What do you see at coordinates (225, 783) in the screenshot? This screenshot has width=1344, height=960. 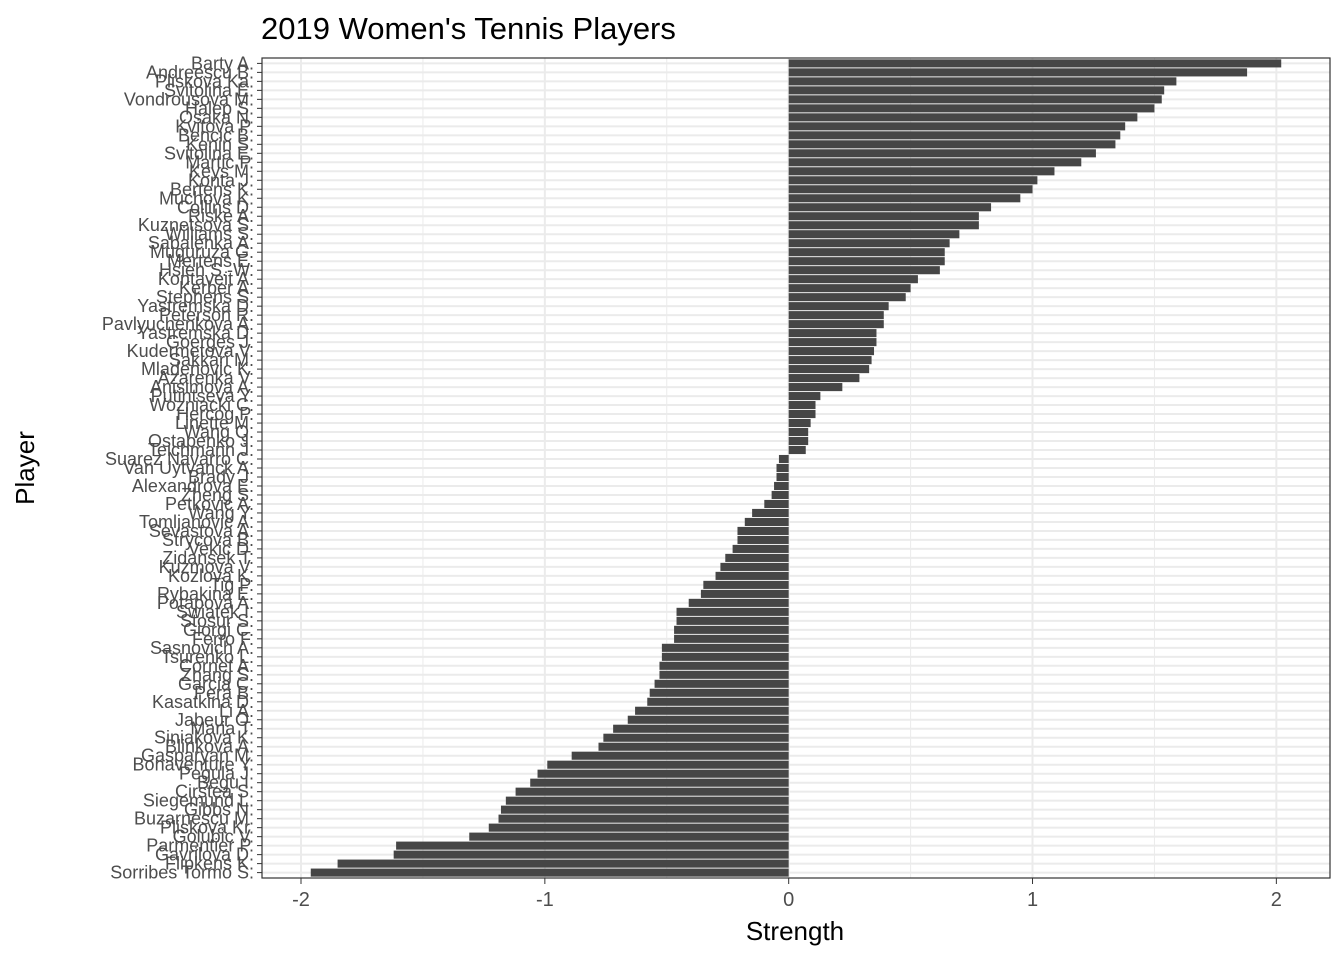 I see `y-tick-label: Begu I.` at bounding box center [225, 783].